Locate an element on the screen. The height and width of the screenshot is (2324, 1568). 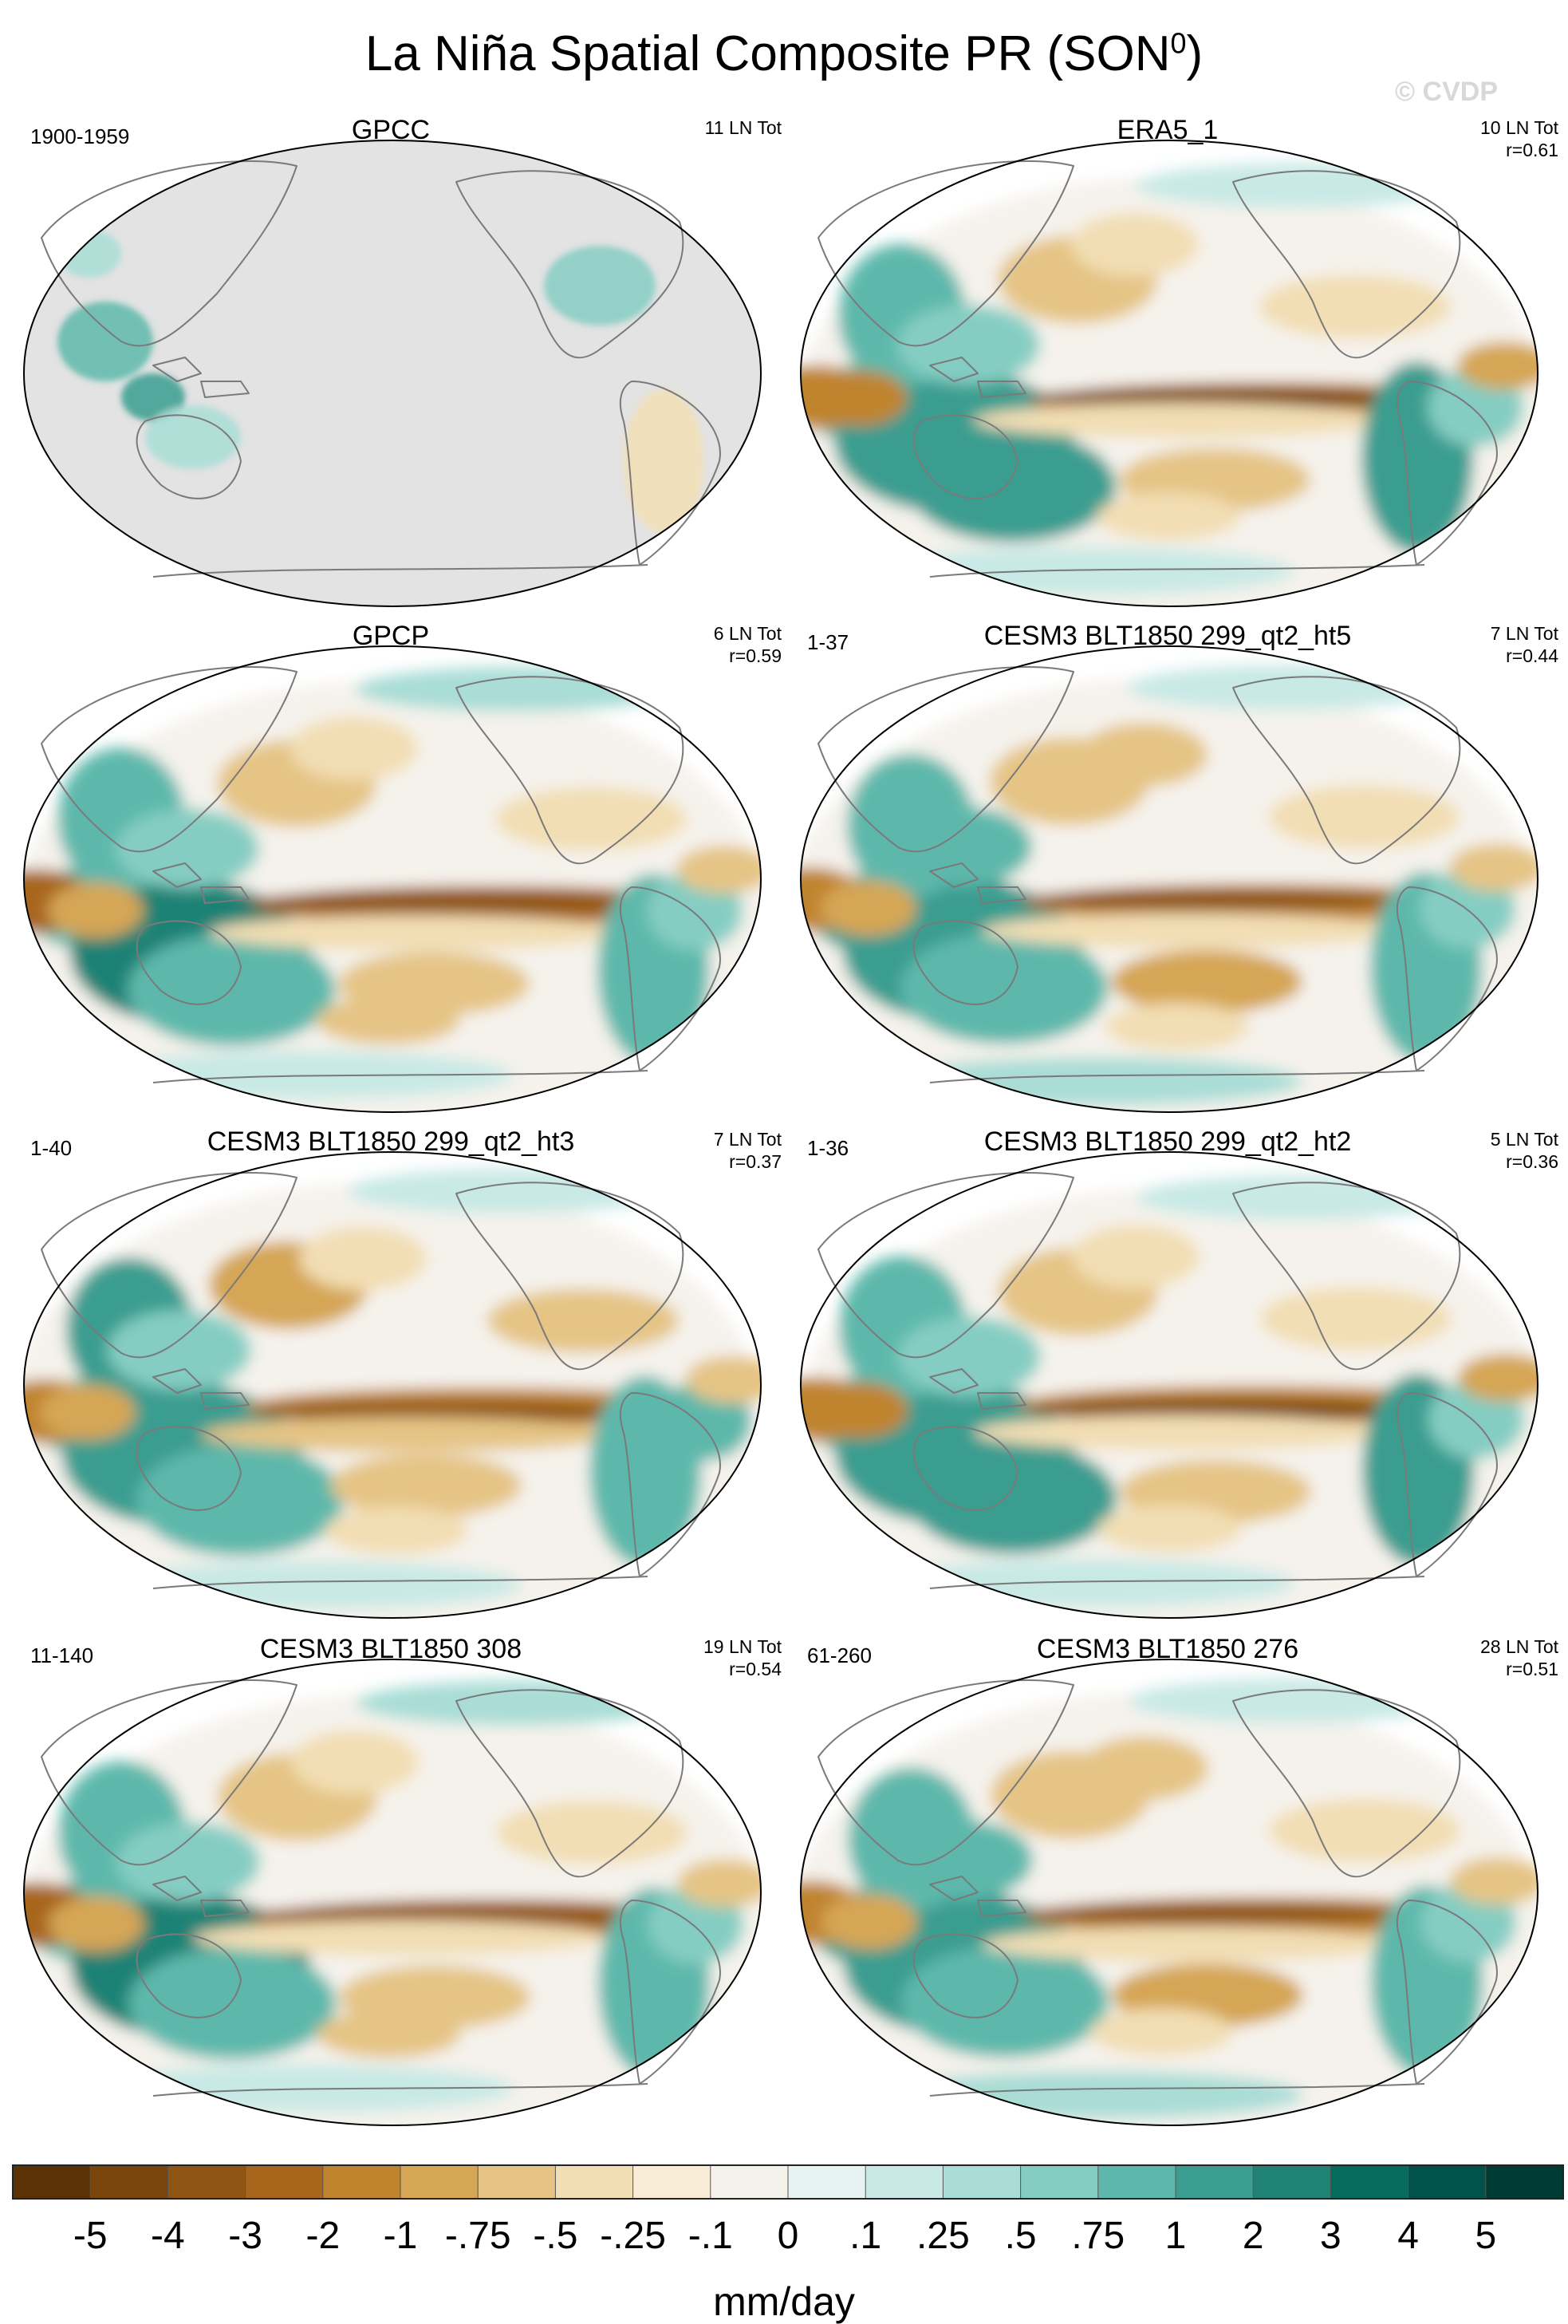
panel-pattern-correlation: r=0.37 is located at coordinates (756, 1161).